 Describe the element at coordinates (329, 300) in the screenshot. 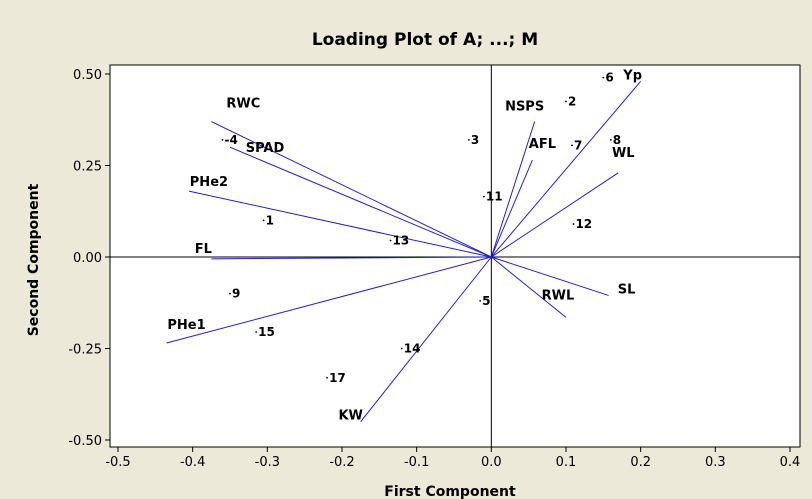

I see `loading-vector-phe1` at that location.